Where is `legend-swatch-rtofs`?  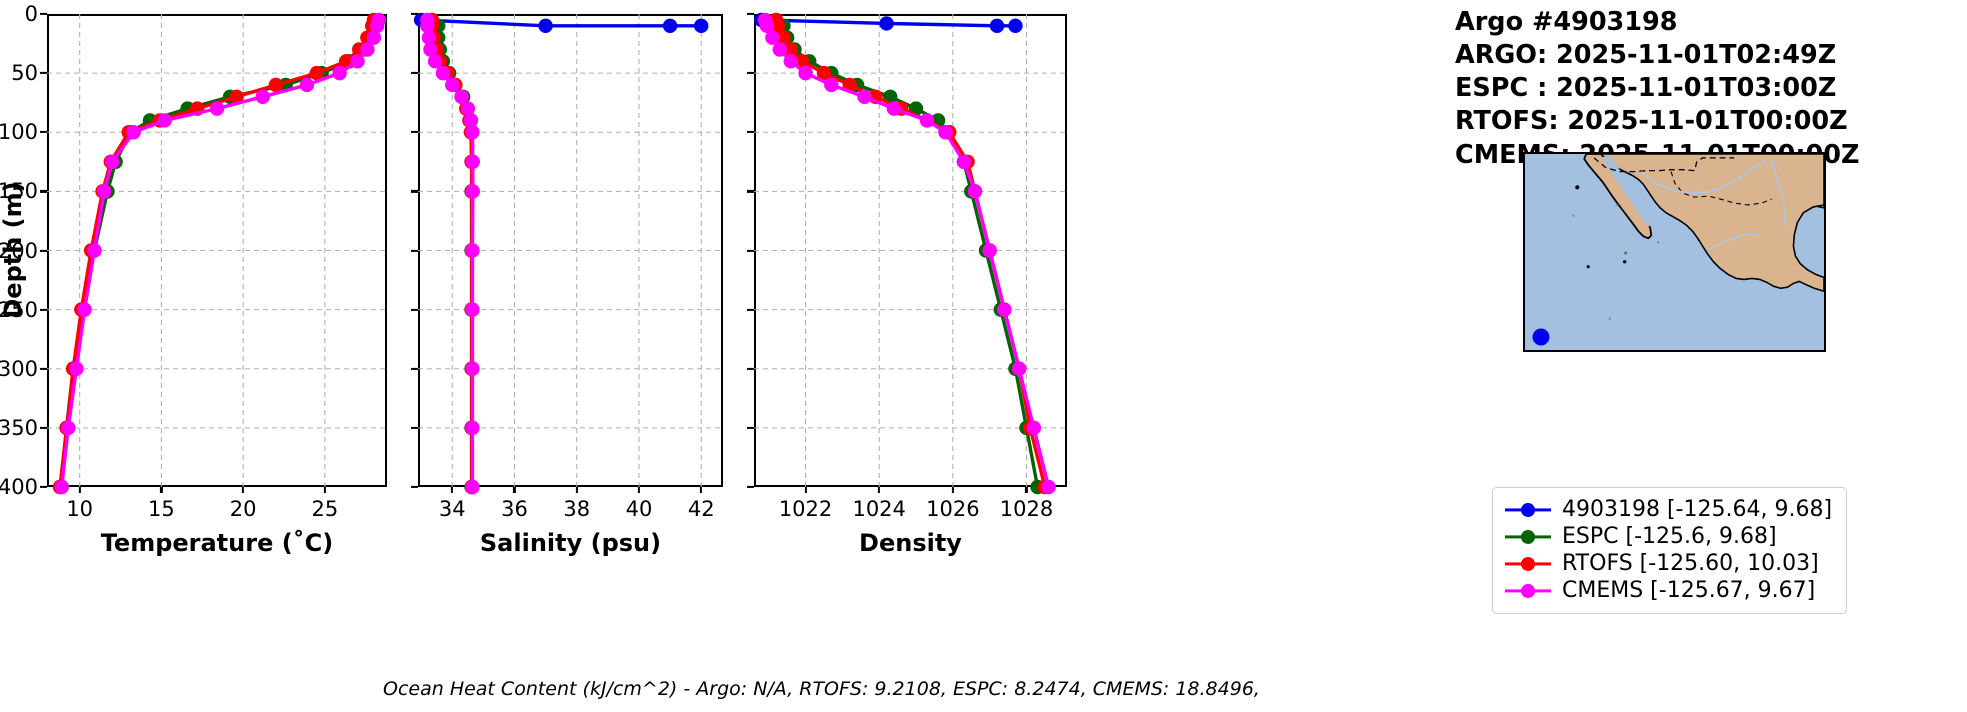
legend-swatch-rtofs is located at coordinates (1528, 564).